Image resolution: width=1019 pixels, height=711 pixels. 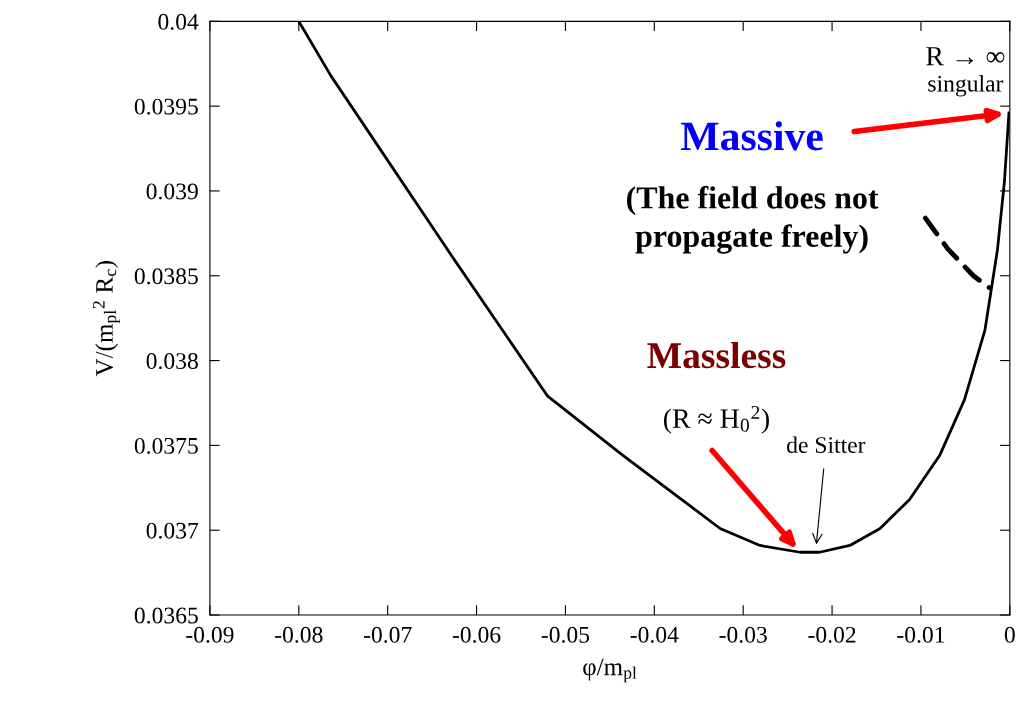 I want to click on x-axis-title: φ/m$_{pl}$, so click(x=610, y=670).